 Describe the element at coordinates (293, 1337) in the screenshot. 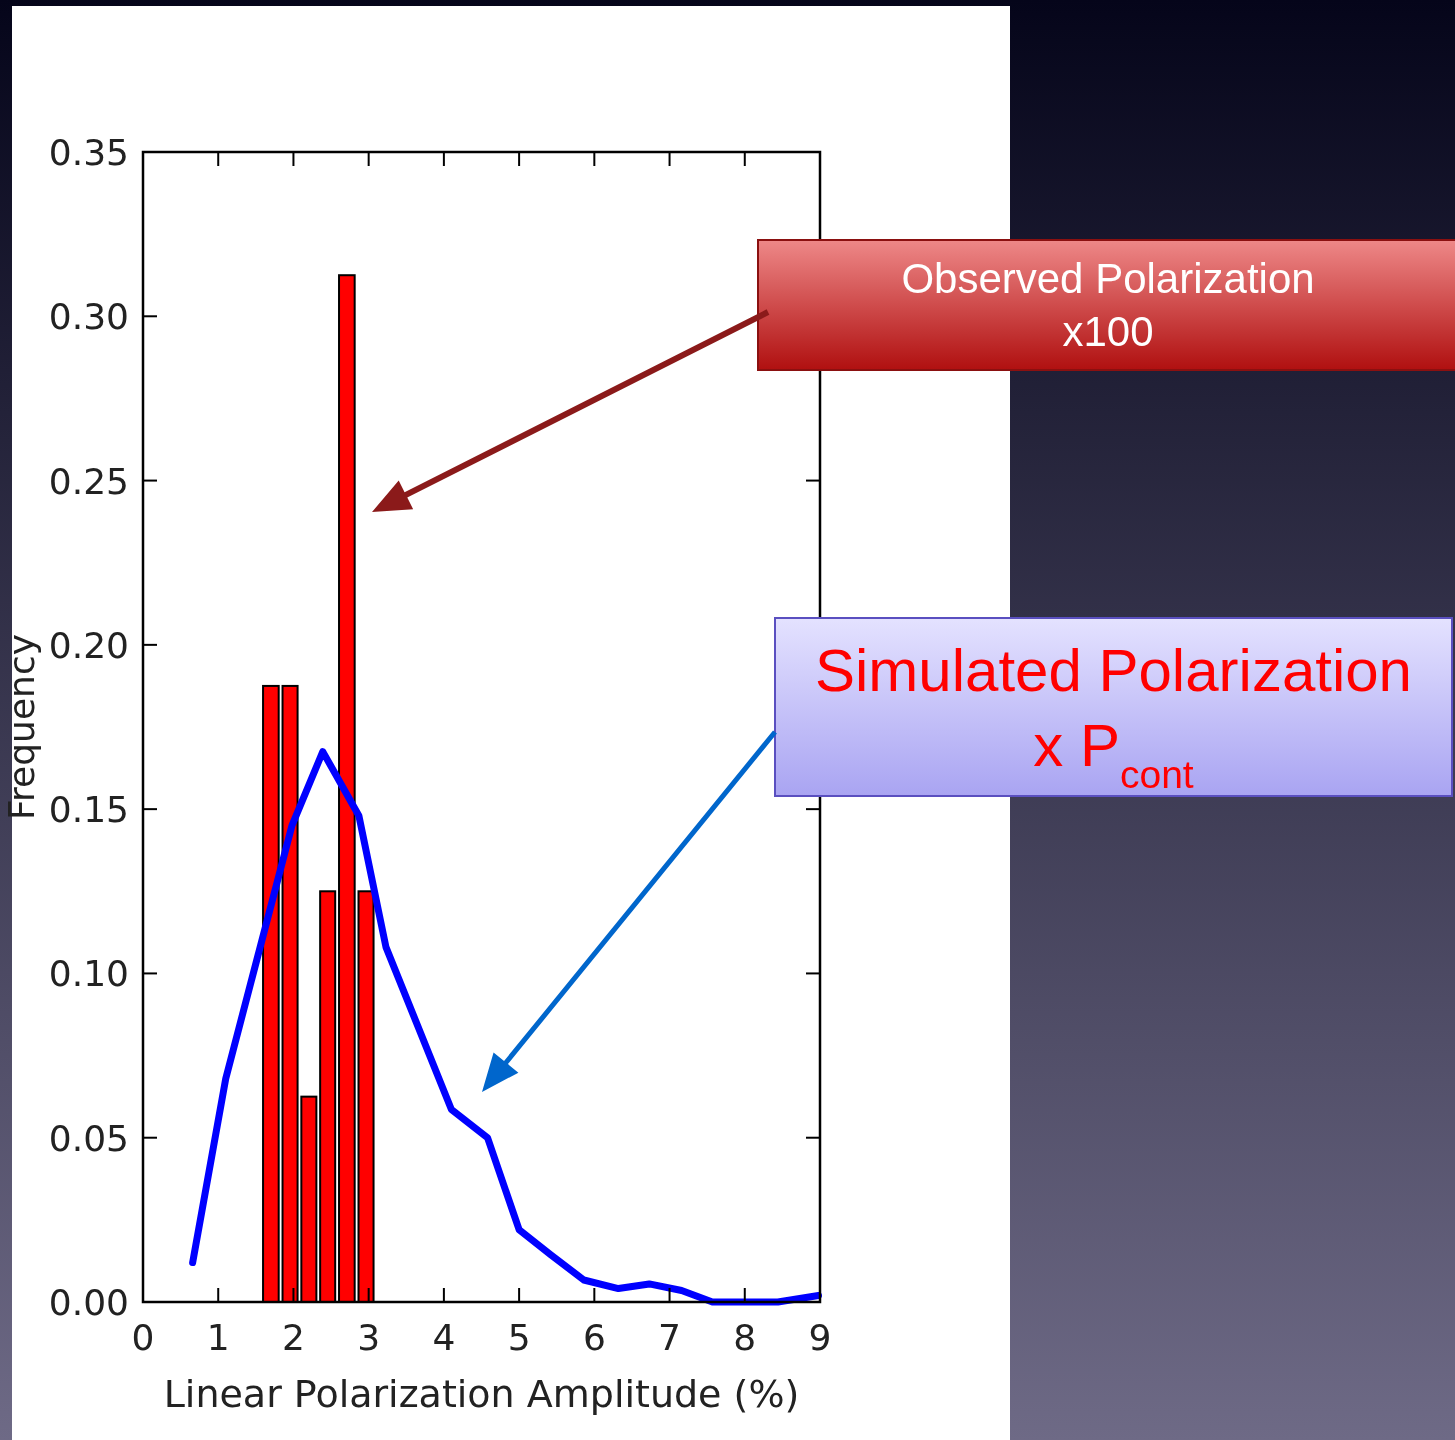

I see `x-tick-label: 2` at that location.